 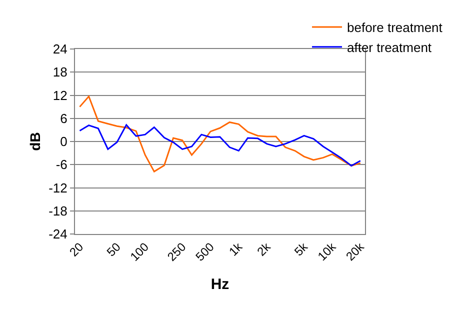 I want to click on y-tick-label: 12, so click(x=60, y=95).